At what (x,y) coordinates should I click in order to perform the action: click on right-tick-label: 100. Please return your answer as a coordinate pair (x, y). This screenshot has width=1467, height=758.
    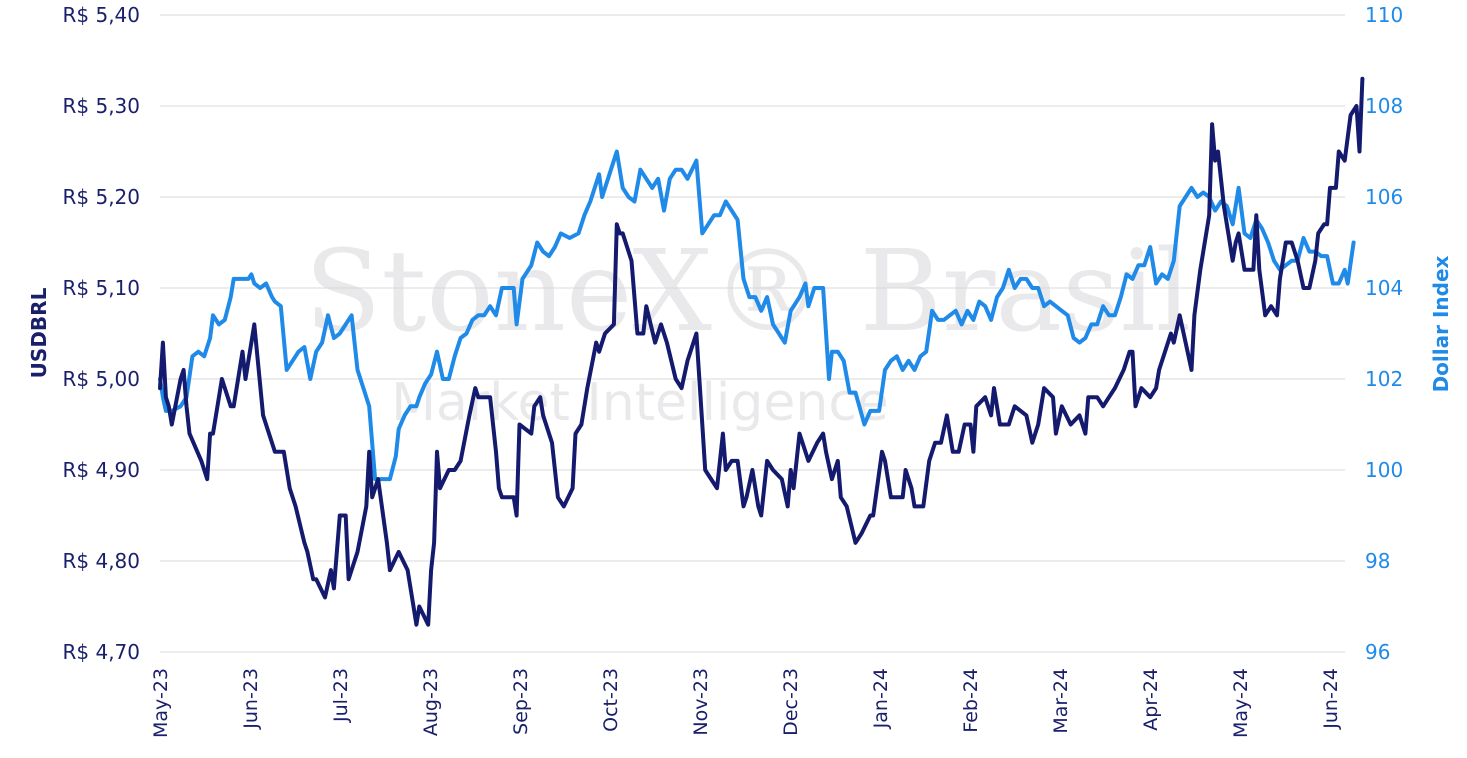
    Looking at the image, I should click on (1384, 470).